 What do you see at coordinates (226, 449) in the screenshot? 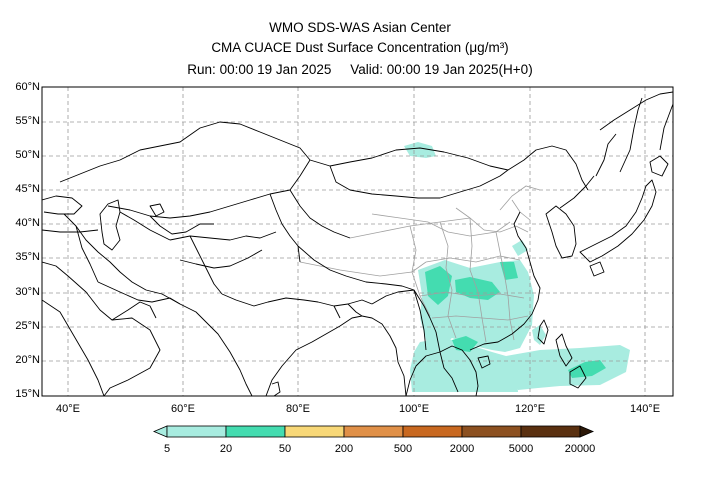
I see `colorbar-tick-label: 20` at bounding box center [226, 449].